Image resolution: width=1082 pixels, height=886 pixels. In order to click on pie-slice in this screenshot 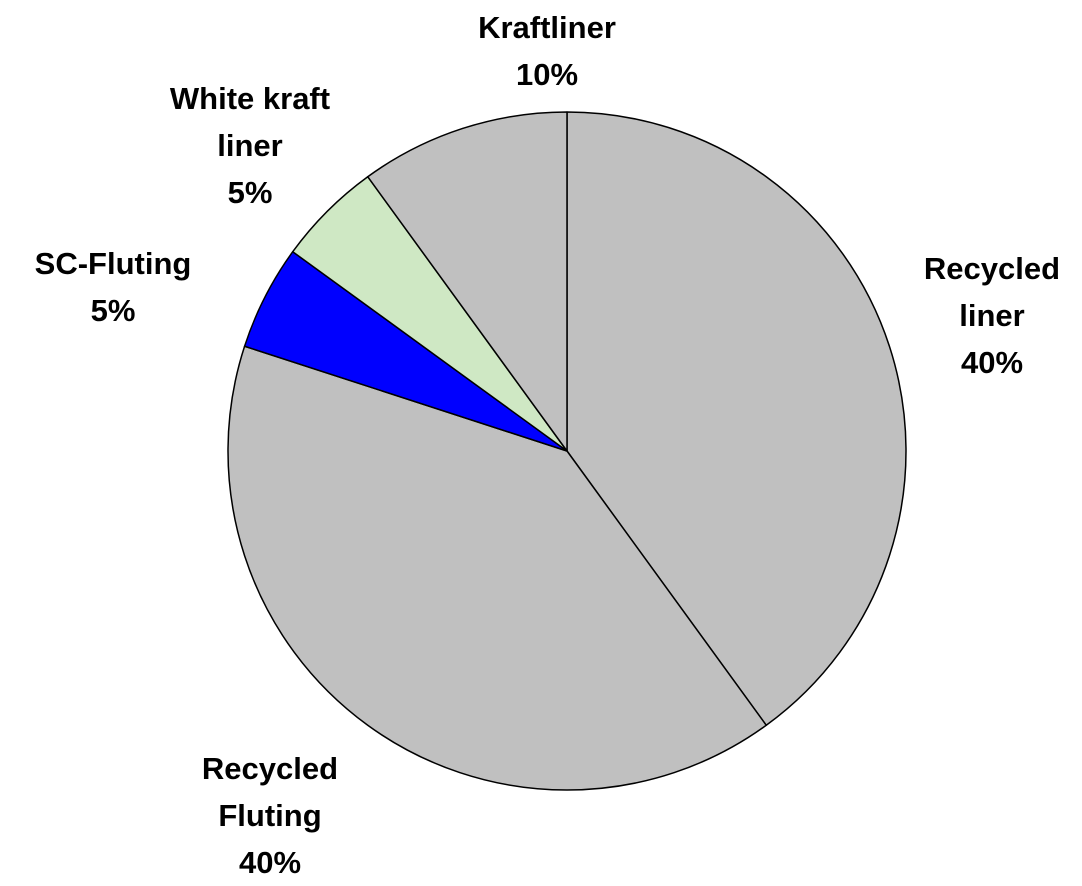, I will do `click(467, 281)`.